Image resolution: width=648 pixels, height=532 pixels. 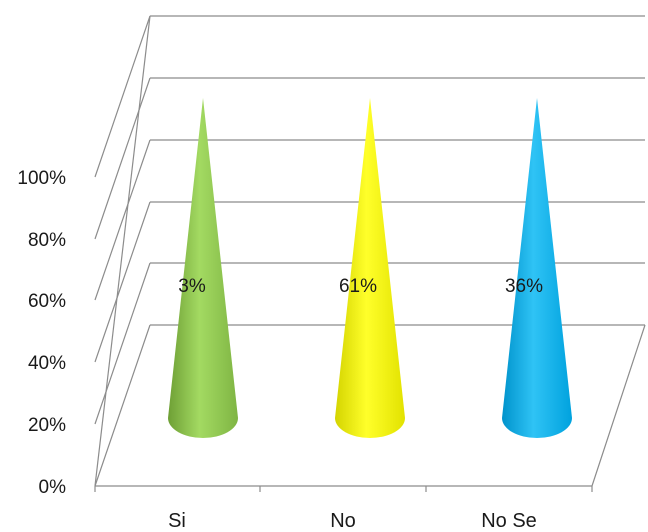 I want to click on x-category-label: Si, so click(x=177, y=521).